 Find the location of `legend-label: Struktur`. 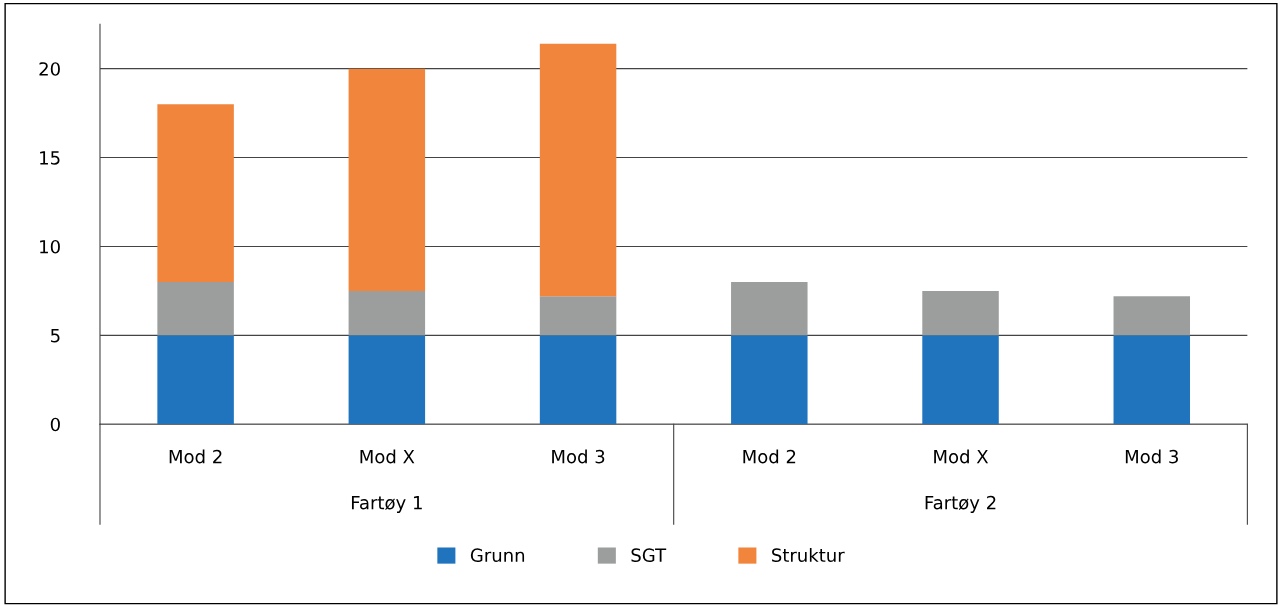

legend-label: Struktur is located at coordinates (808, 555).